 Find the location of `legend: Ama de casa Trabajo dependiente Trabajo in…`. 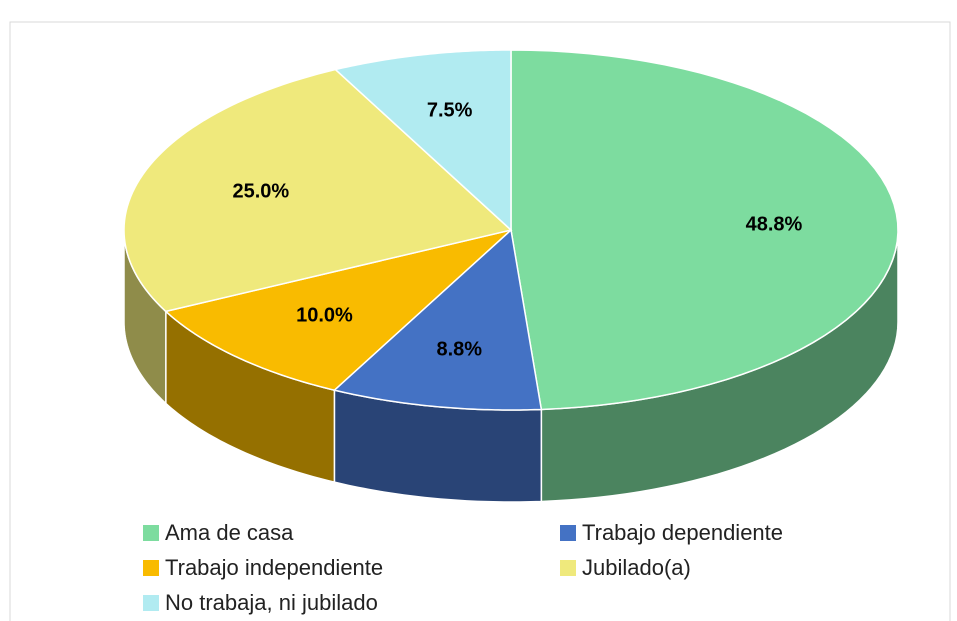

legend: Ama de casa Trabajo dependiente Trabajo in… is located at coordinates (463, 567).